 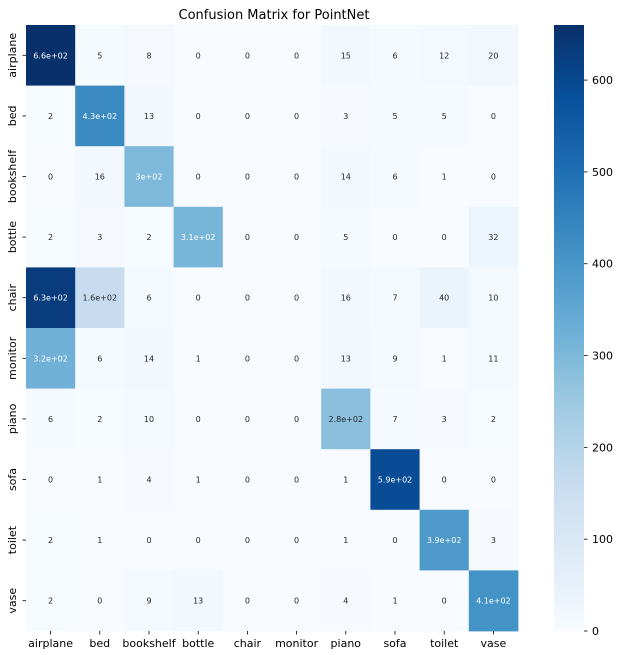 What do you see at coordinates (50, 298) in the screenshot?
I see `cell-value-label: 6.3e+02` at bounding box center [50, 298].